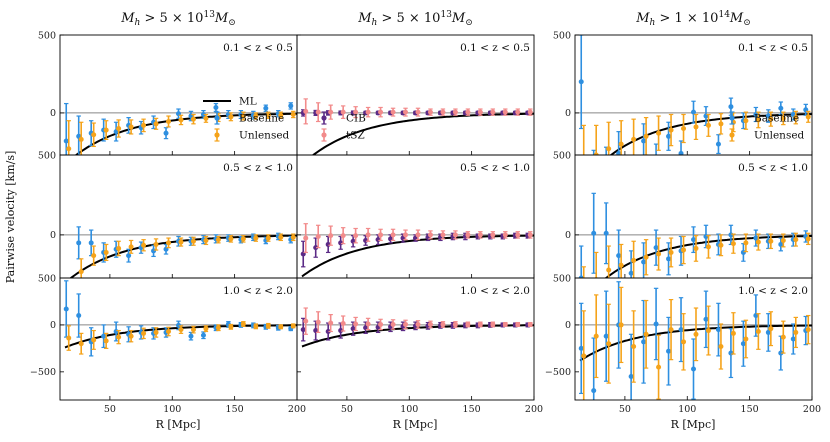 This screenshot has width=830, height=442. Describe the element at coordinates (422, 133) in the screenshot. I see `ml-curve` at that location.